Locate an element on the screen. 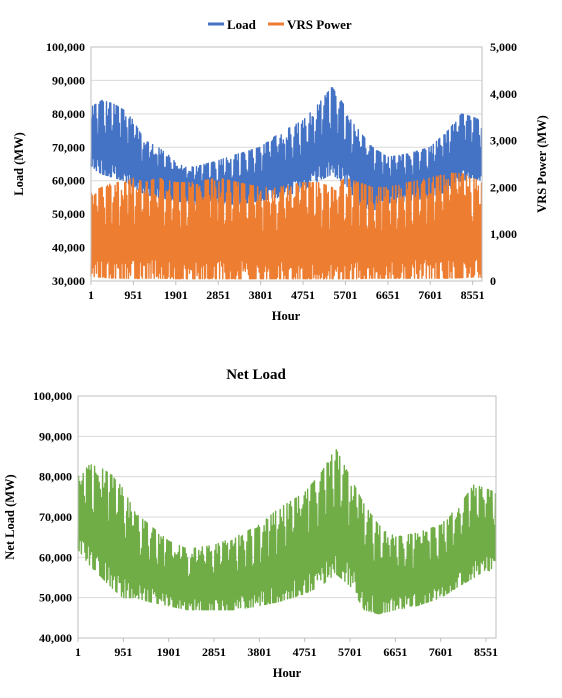  series-line-load is located at coordinates (286, 149).